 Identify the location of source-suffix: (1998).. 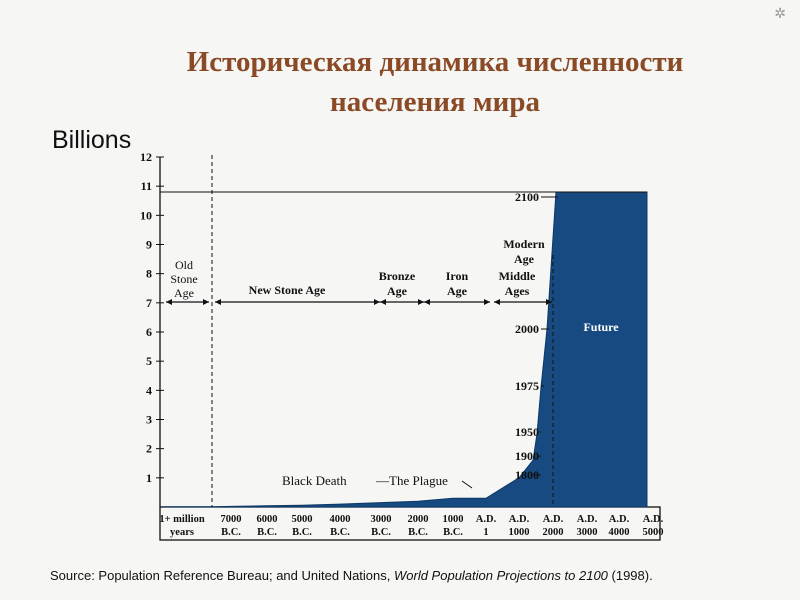
(630, 575).